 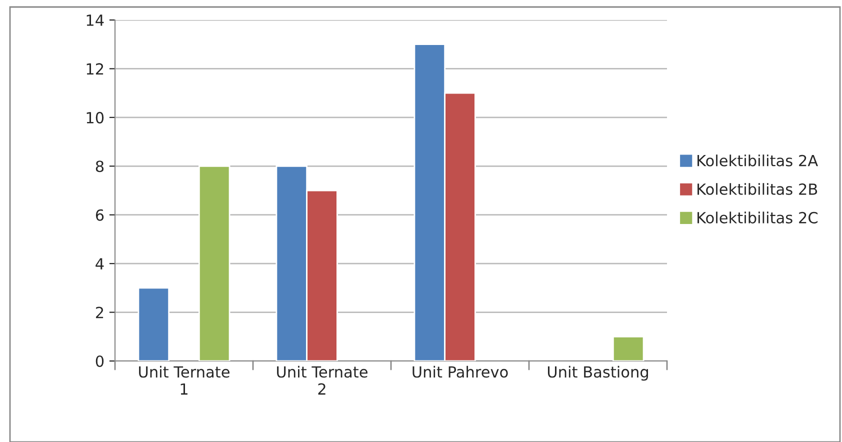 What do you see at coordinates (100, 312) in the screenshot?
I see `y-tick-label: 2` at bounding box center [100, 312].